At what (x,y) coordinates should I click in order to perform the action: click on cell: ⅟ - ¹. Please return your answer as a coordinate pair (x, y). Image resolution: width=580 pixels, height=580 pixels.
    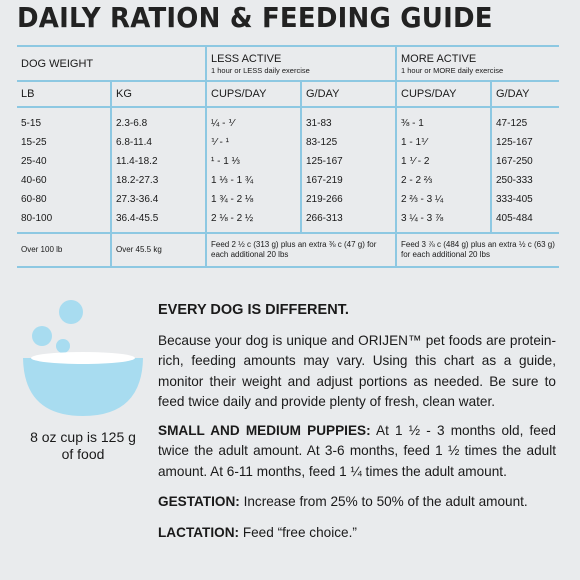
    Looking at the image, I should click on (253, 142).